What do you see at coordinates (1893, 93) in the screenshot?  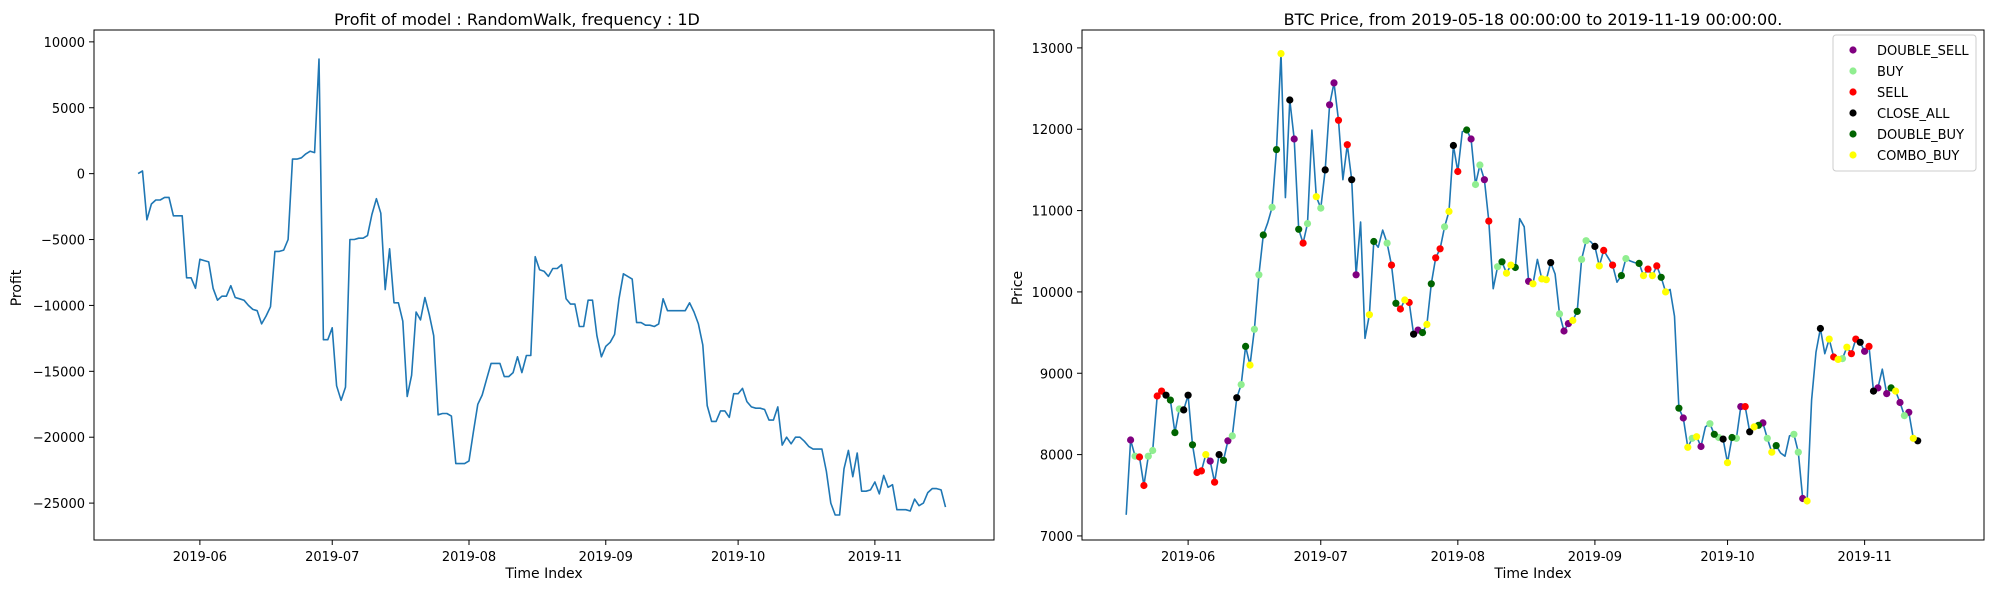 I see `legend-sell-label: SELL` at bounding box center [1893, 93].